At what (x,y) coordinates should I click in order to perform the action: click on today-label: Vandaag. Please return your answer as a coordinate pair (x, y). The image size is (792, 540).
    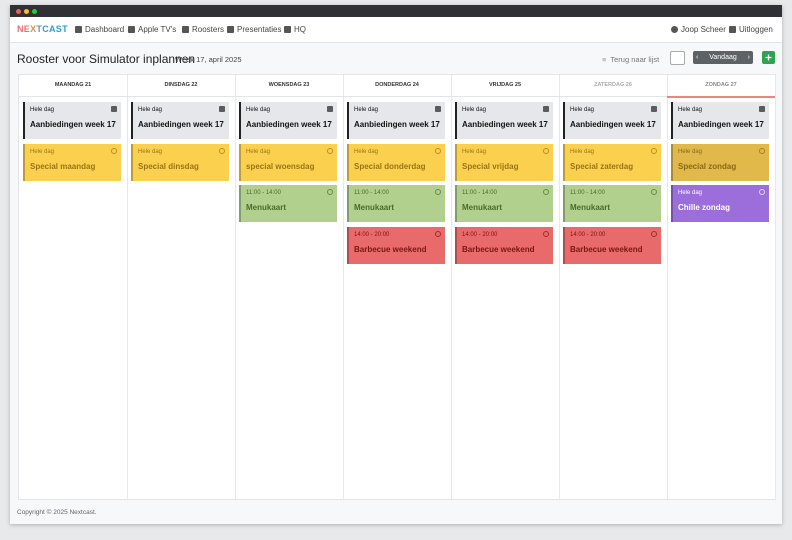
    Looking at the image, I should click on (723, 57).